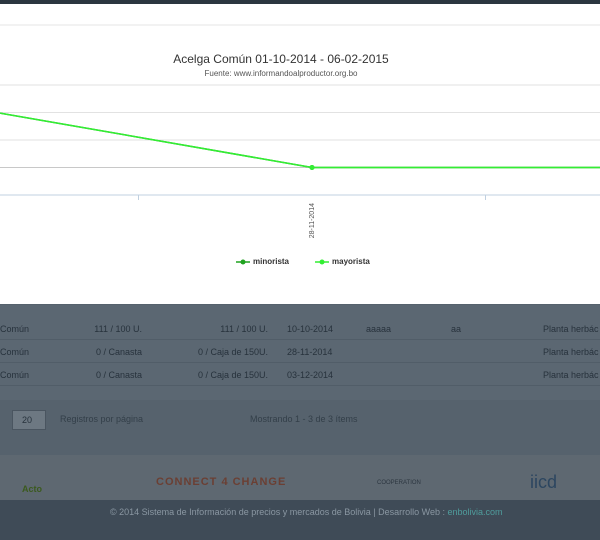 This screenshot has height=540, width=600. I want to click on logo: Acto, so click(32, 489).